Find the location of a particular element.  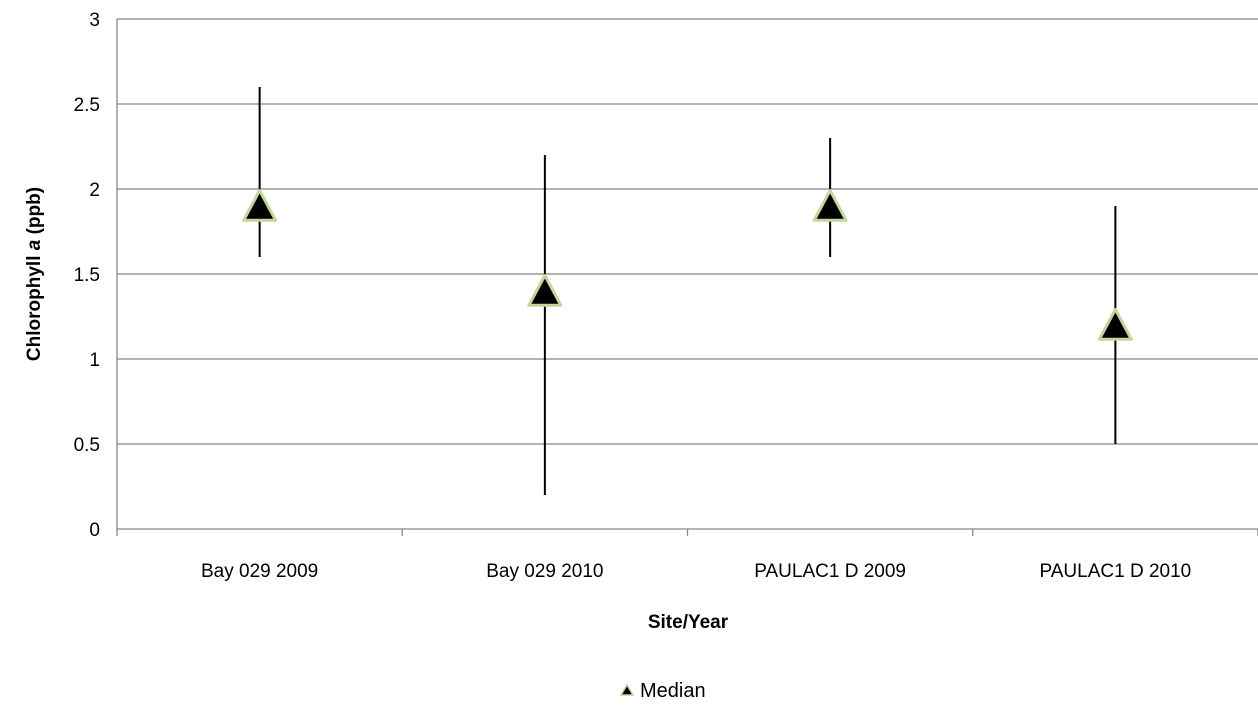

y-axis-title: Chlorophyll a (ppb) is located at coordinates (34, 274).